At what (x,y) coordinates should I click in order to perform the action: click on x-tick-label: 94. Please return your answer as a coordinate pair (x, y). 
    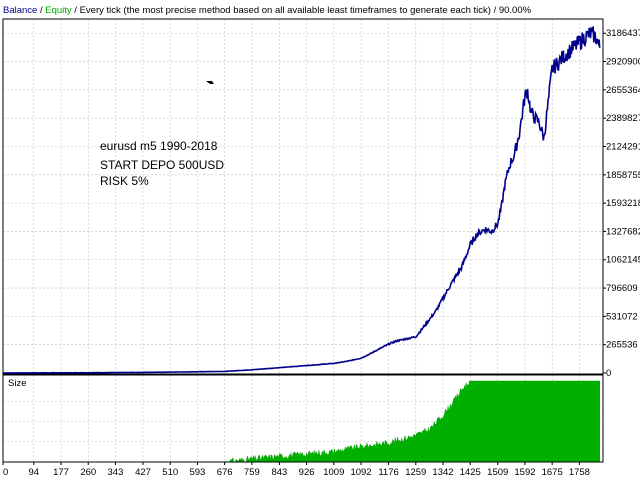
    Looking at the image, I should click on (34, 472).